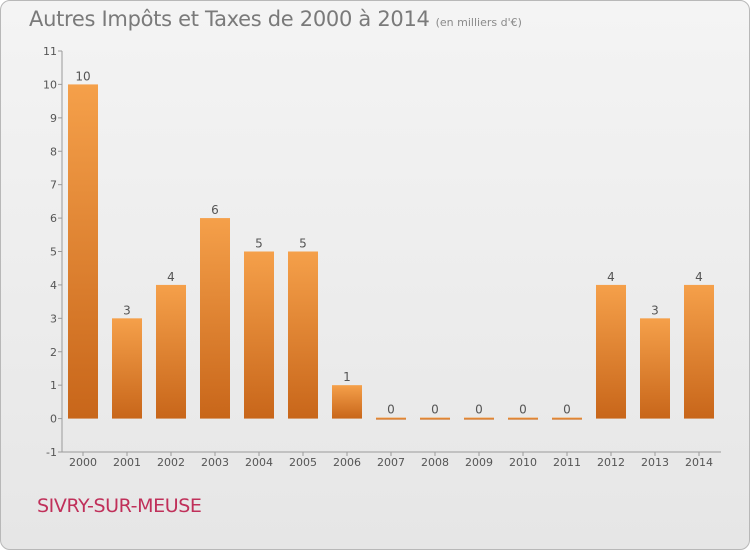 This screenshot has height=550, width=750. What do you see at coordinates (127, 310) in the screenshot?
I see `data-label-2001: 3` at bounding box center [127, 310].